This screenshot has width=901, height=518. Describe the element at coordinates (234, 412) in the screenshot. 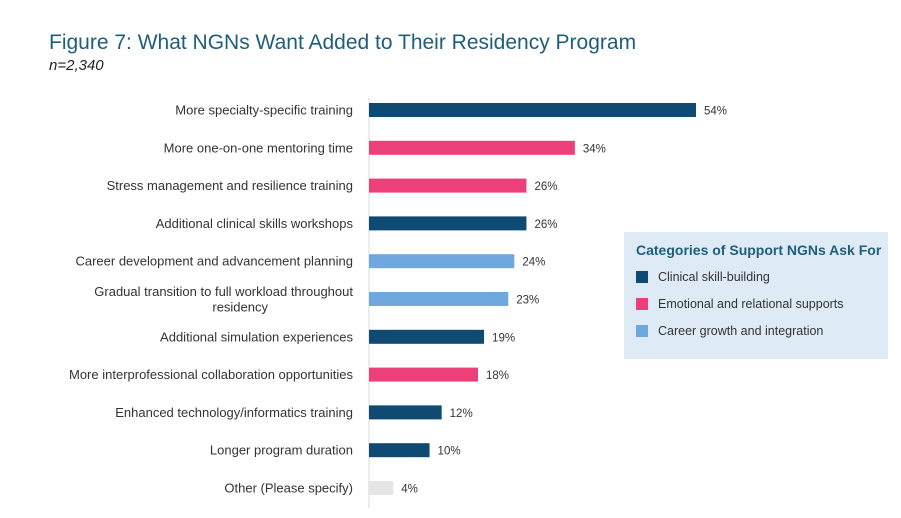

I see `category-label: Enhanced technology/informatics training` at that location.